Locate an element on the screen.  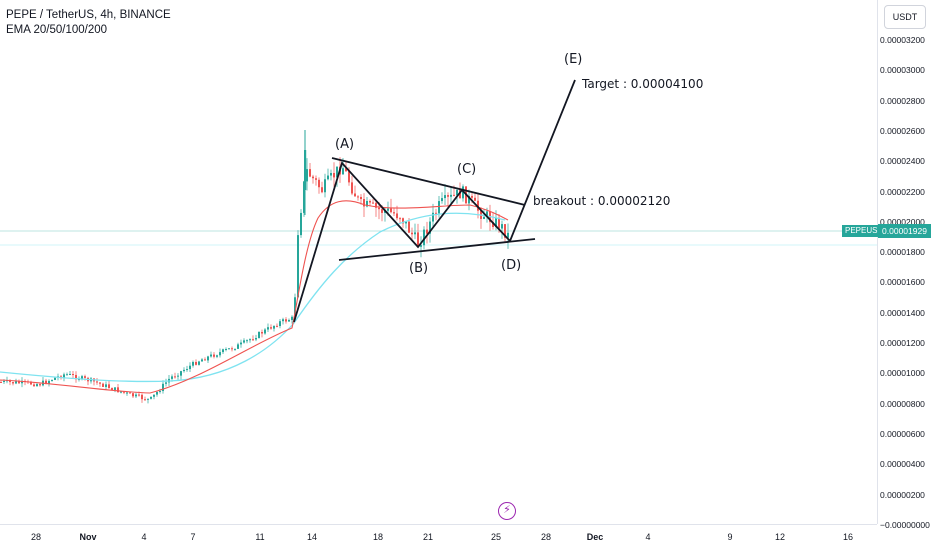
price-tick-label: 0.00002200 is located at coordinates (902, 191).